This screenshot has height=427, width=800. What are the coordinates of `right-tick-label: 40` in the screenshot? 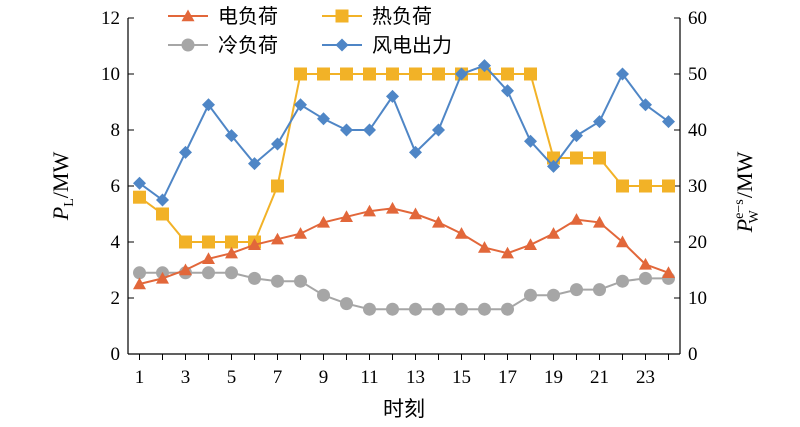 It's located at (697, 130).